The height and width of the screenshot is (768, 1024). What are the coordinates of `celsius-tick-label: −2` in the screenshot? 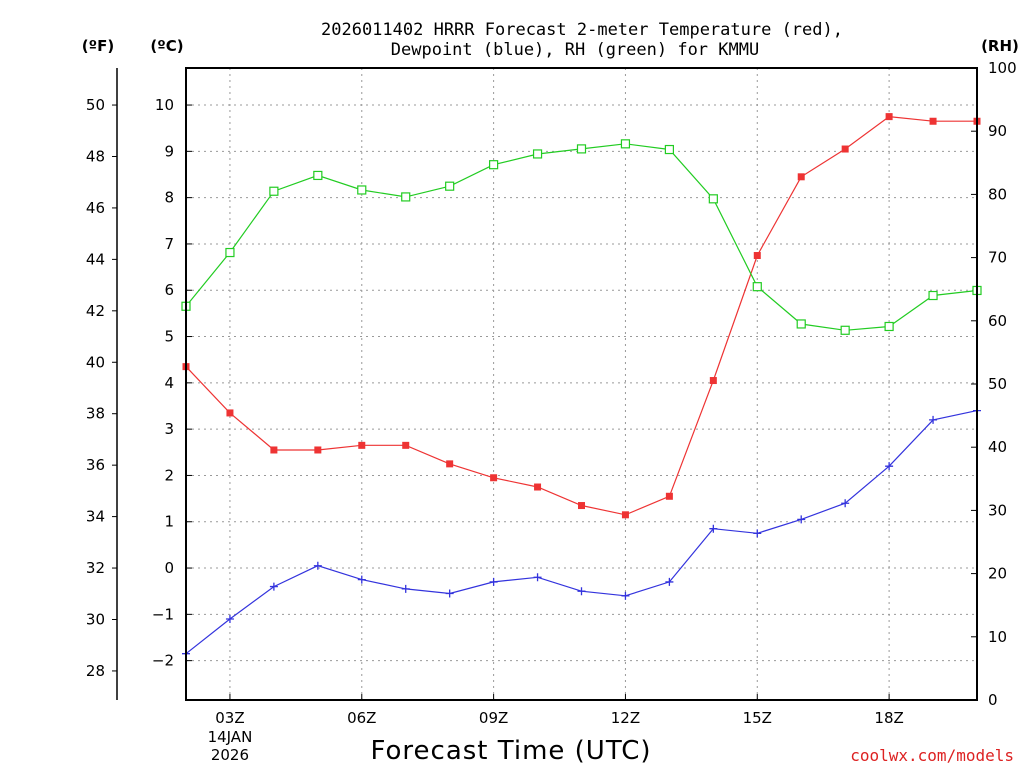 It's located at (163, 661).